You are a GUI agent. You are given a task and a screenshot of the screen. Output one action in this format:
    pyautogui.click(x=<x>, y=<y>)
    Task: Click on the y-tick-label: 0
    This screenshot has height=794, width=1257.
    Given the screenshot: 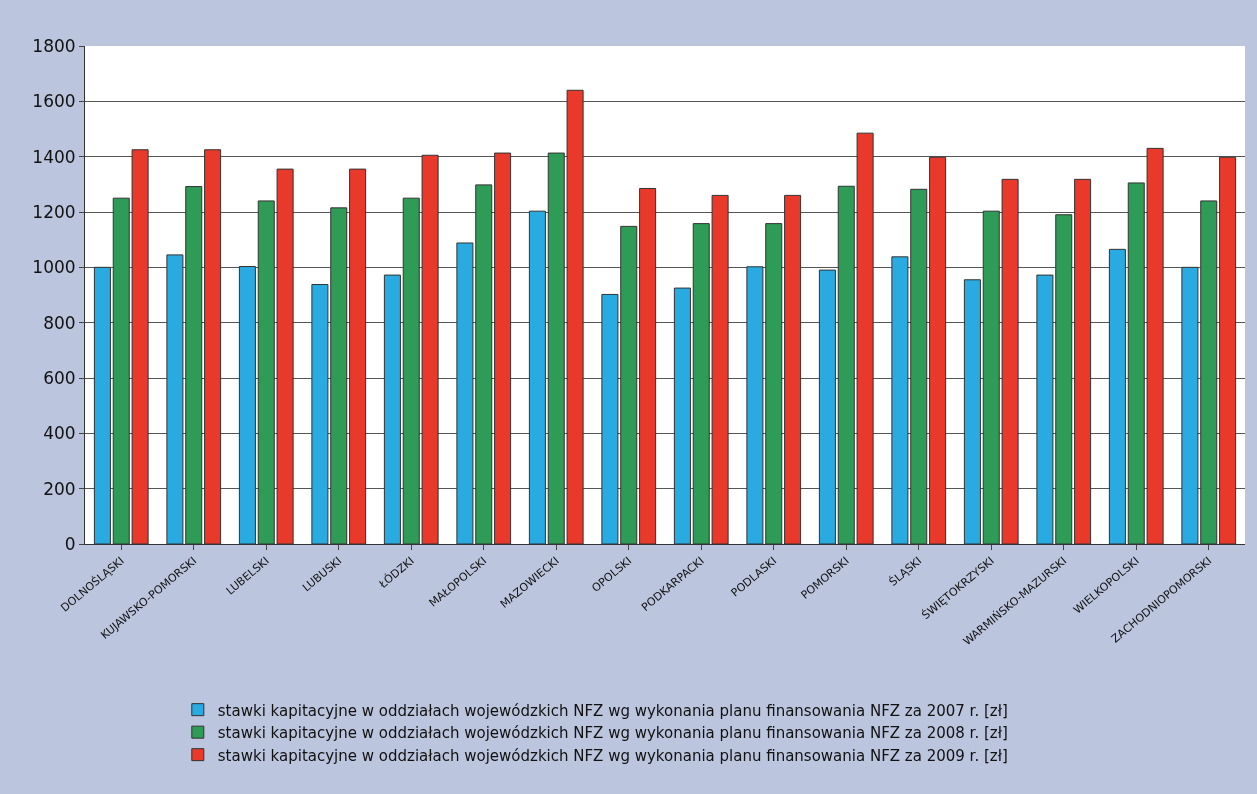 What is the action you would take?
    pyautogui.click(x=70, y=543)
    